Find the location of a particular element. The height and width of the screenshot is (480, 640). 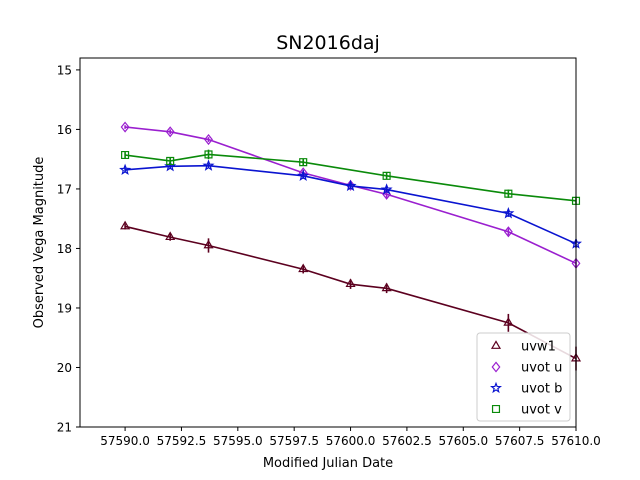

legend-label: uvw1 is located at coordinates (538, 347).